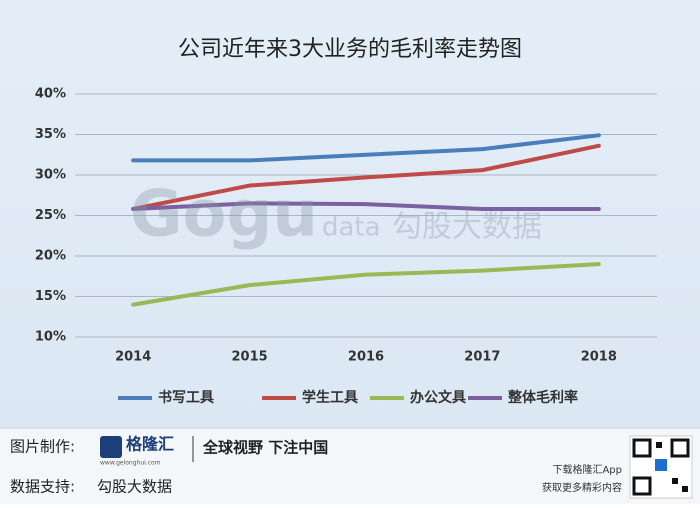  I want to click on footer-logo-url: www.gelonghui.com, so click(130, 463).